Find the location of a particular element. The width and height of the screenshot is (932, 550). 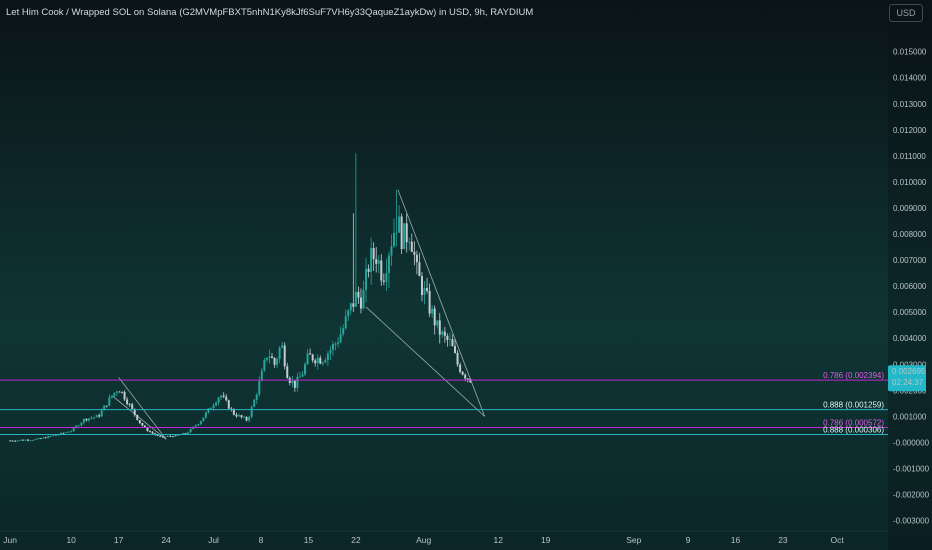

y-tick-label: 0.014000 is located at coordinates (910, 78).